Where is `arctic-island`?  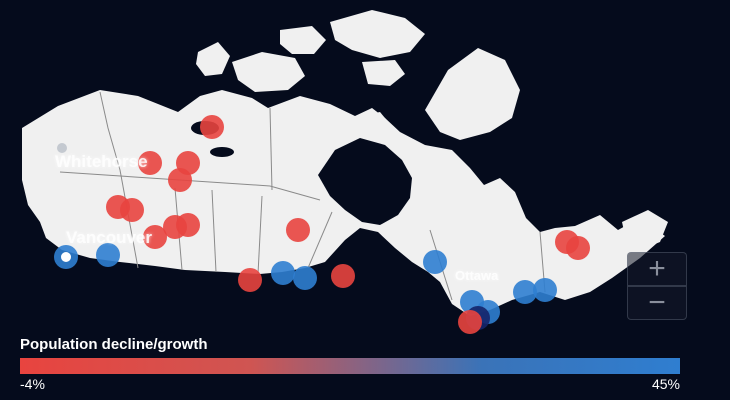 arctic-island is located at coordinates (303, 40).